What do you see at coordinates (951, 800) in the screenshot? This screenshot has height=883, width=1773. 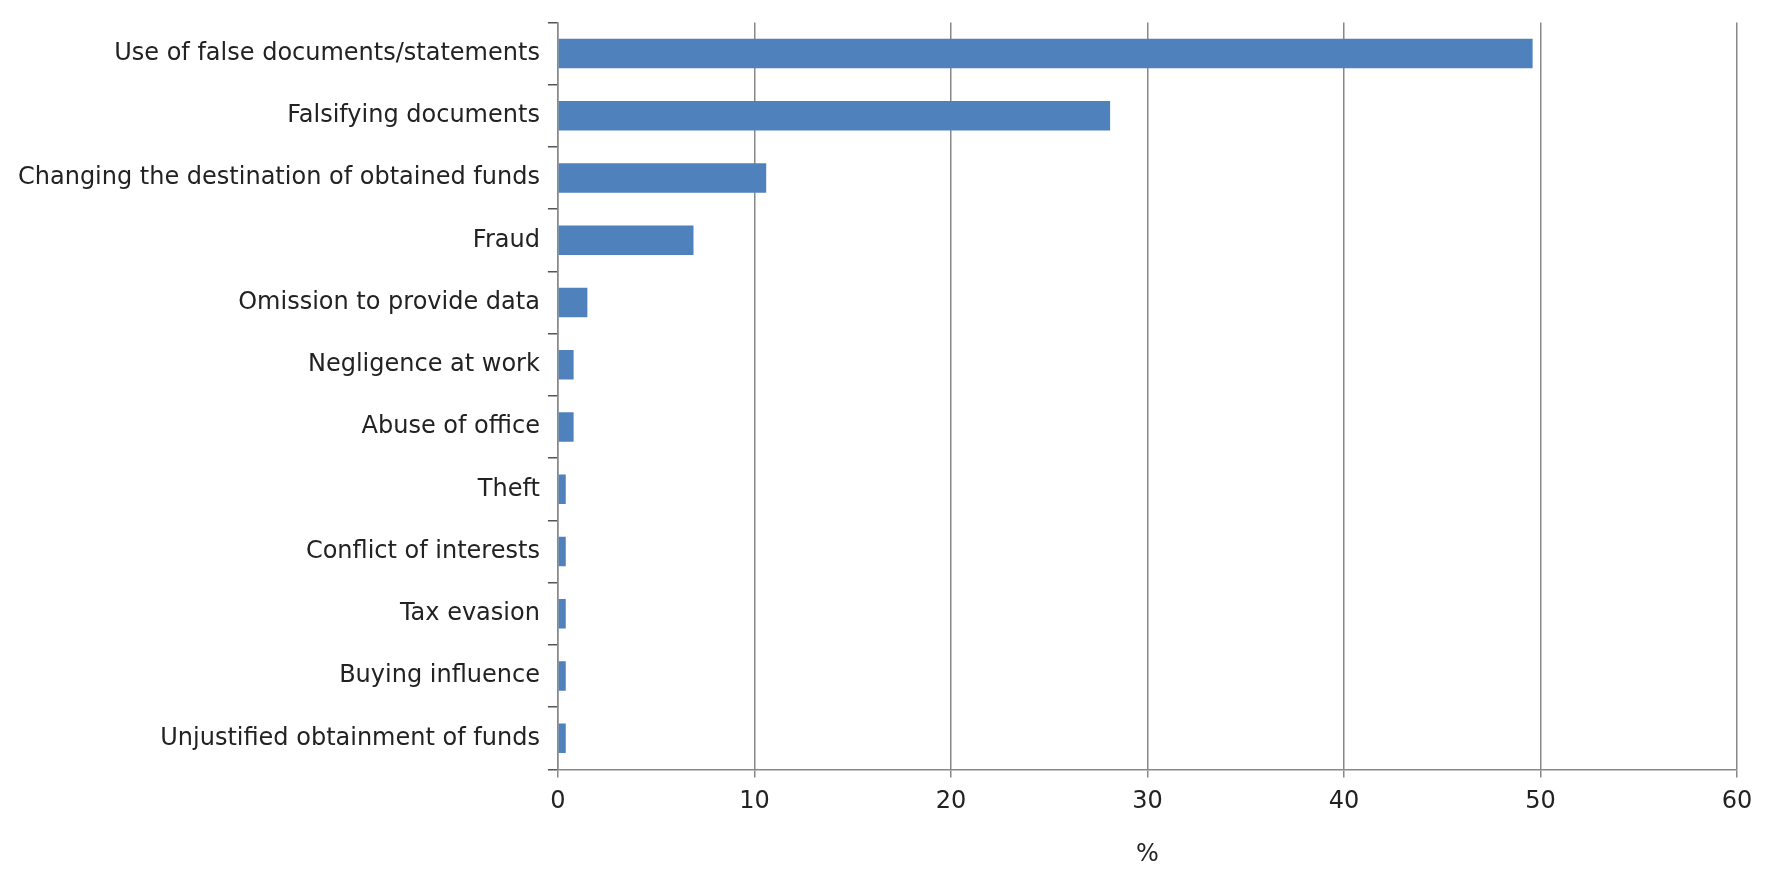 I see `x-tick-label: 20` at bounding box center [951, 800].